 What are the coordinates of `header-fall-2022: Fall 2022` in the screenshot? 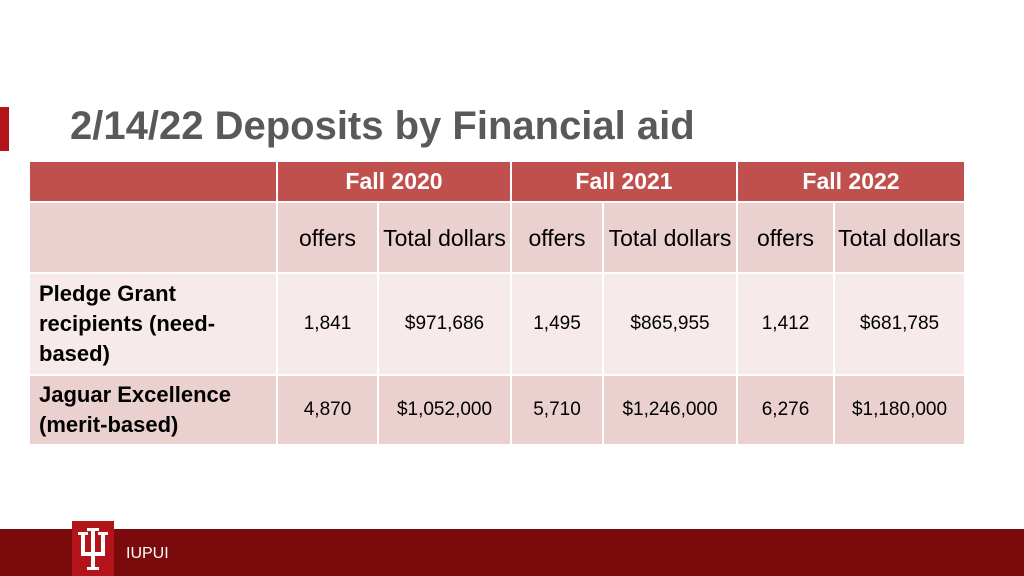 It's located at (851, 181).